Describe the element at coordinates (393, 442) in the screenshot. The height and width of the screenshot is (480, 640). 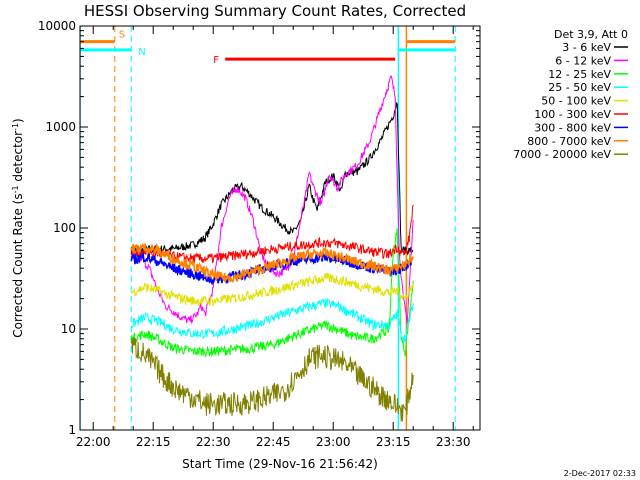
I see `x-tick-label: 23:15` at that location.